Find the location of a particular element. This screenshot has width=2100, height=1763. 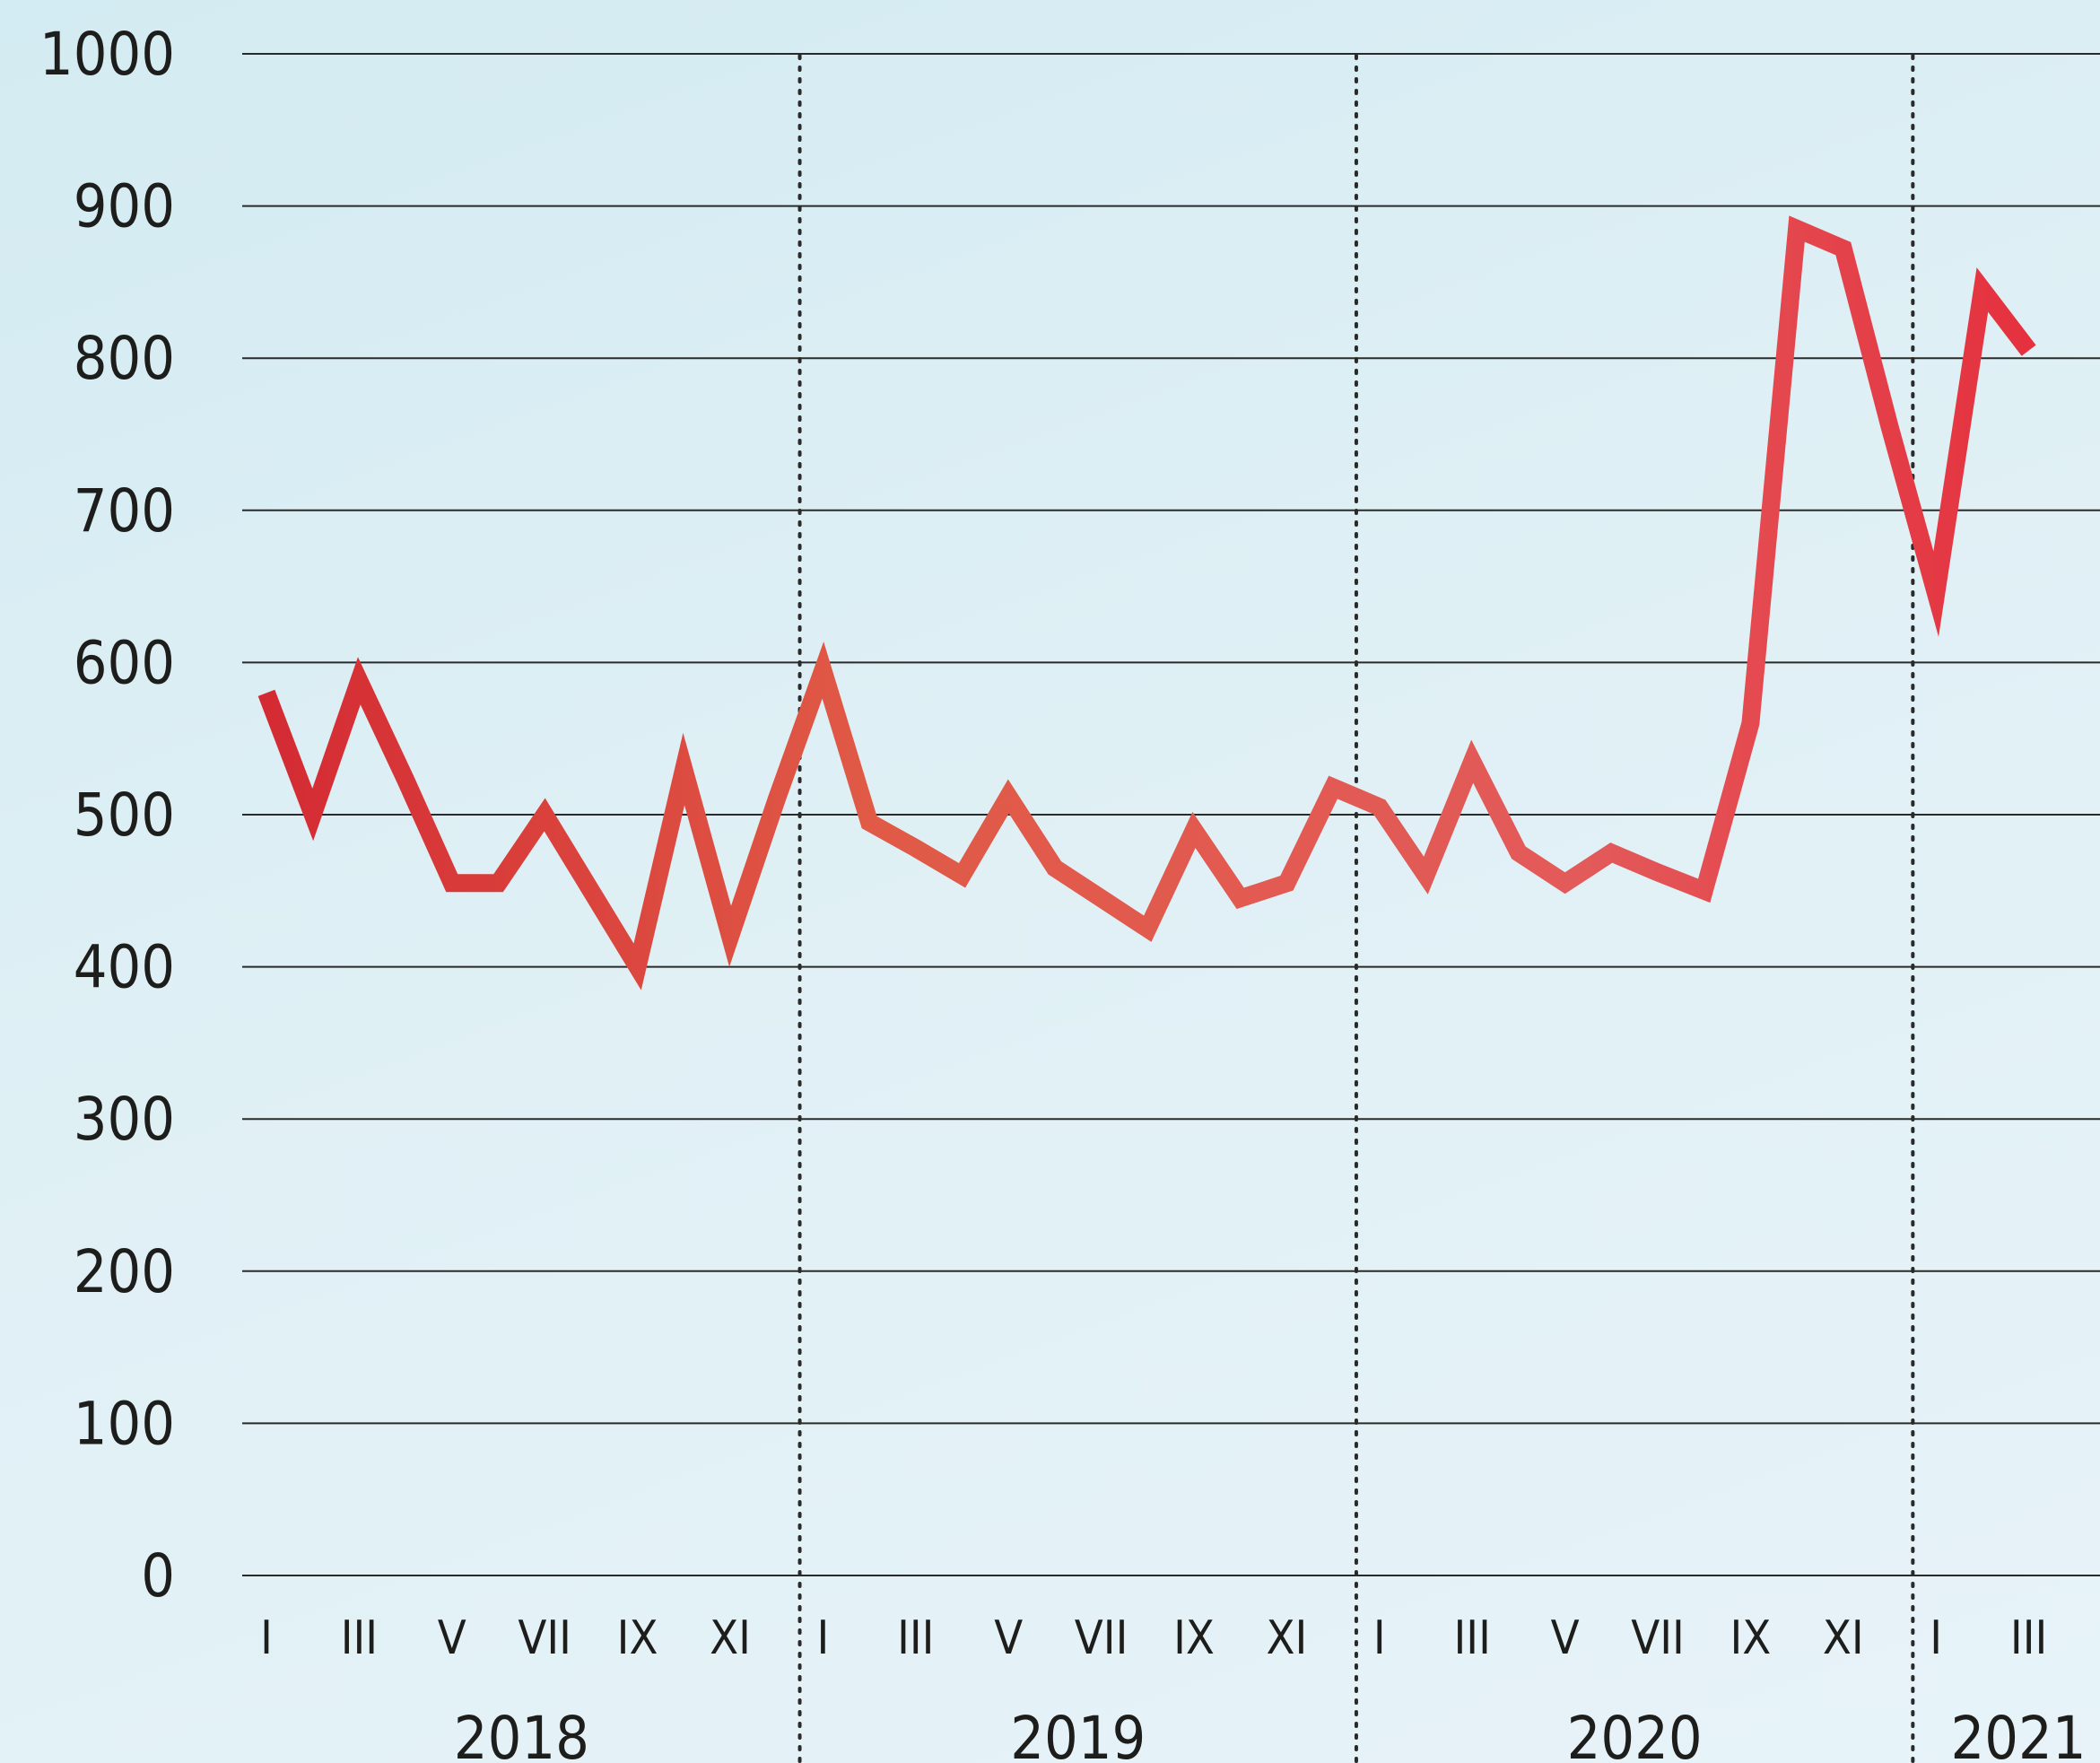

year-label: 2020 is located at coordinates (1635, 1733).